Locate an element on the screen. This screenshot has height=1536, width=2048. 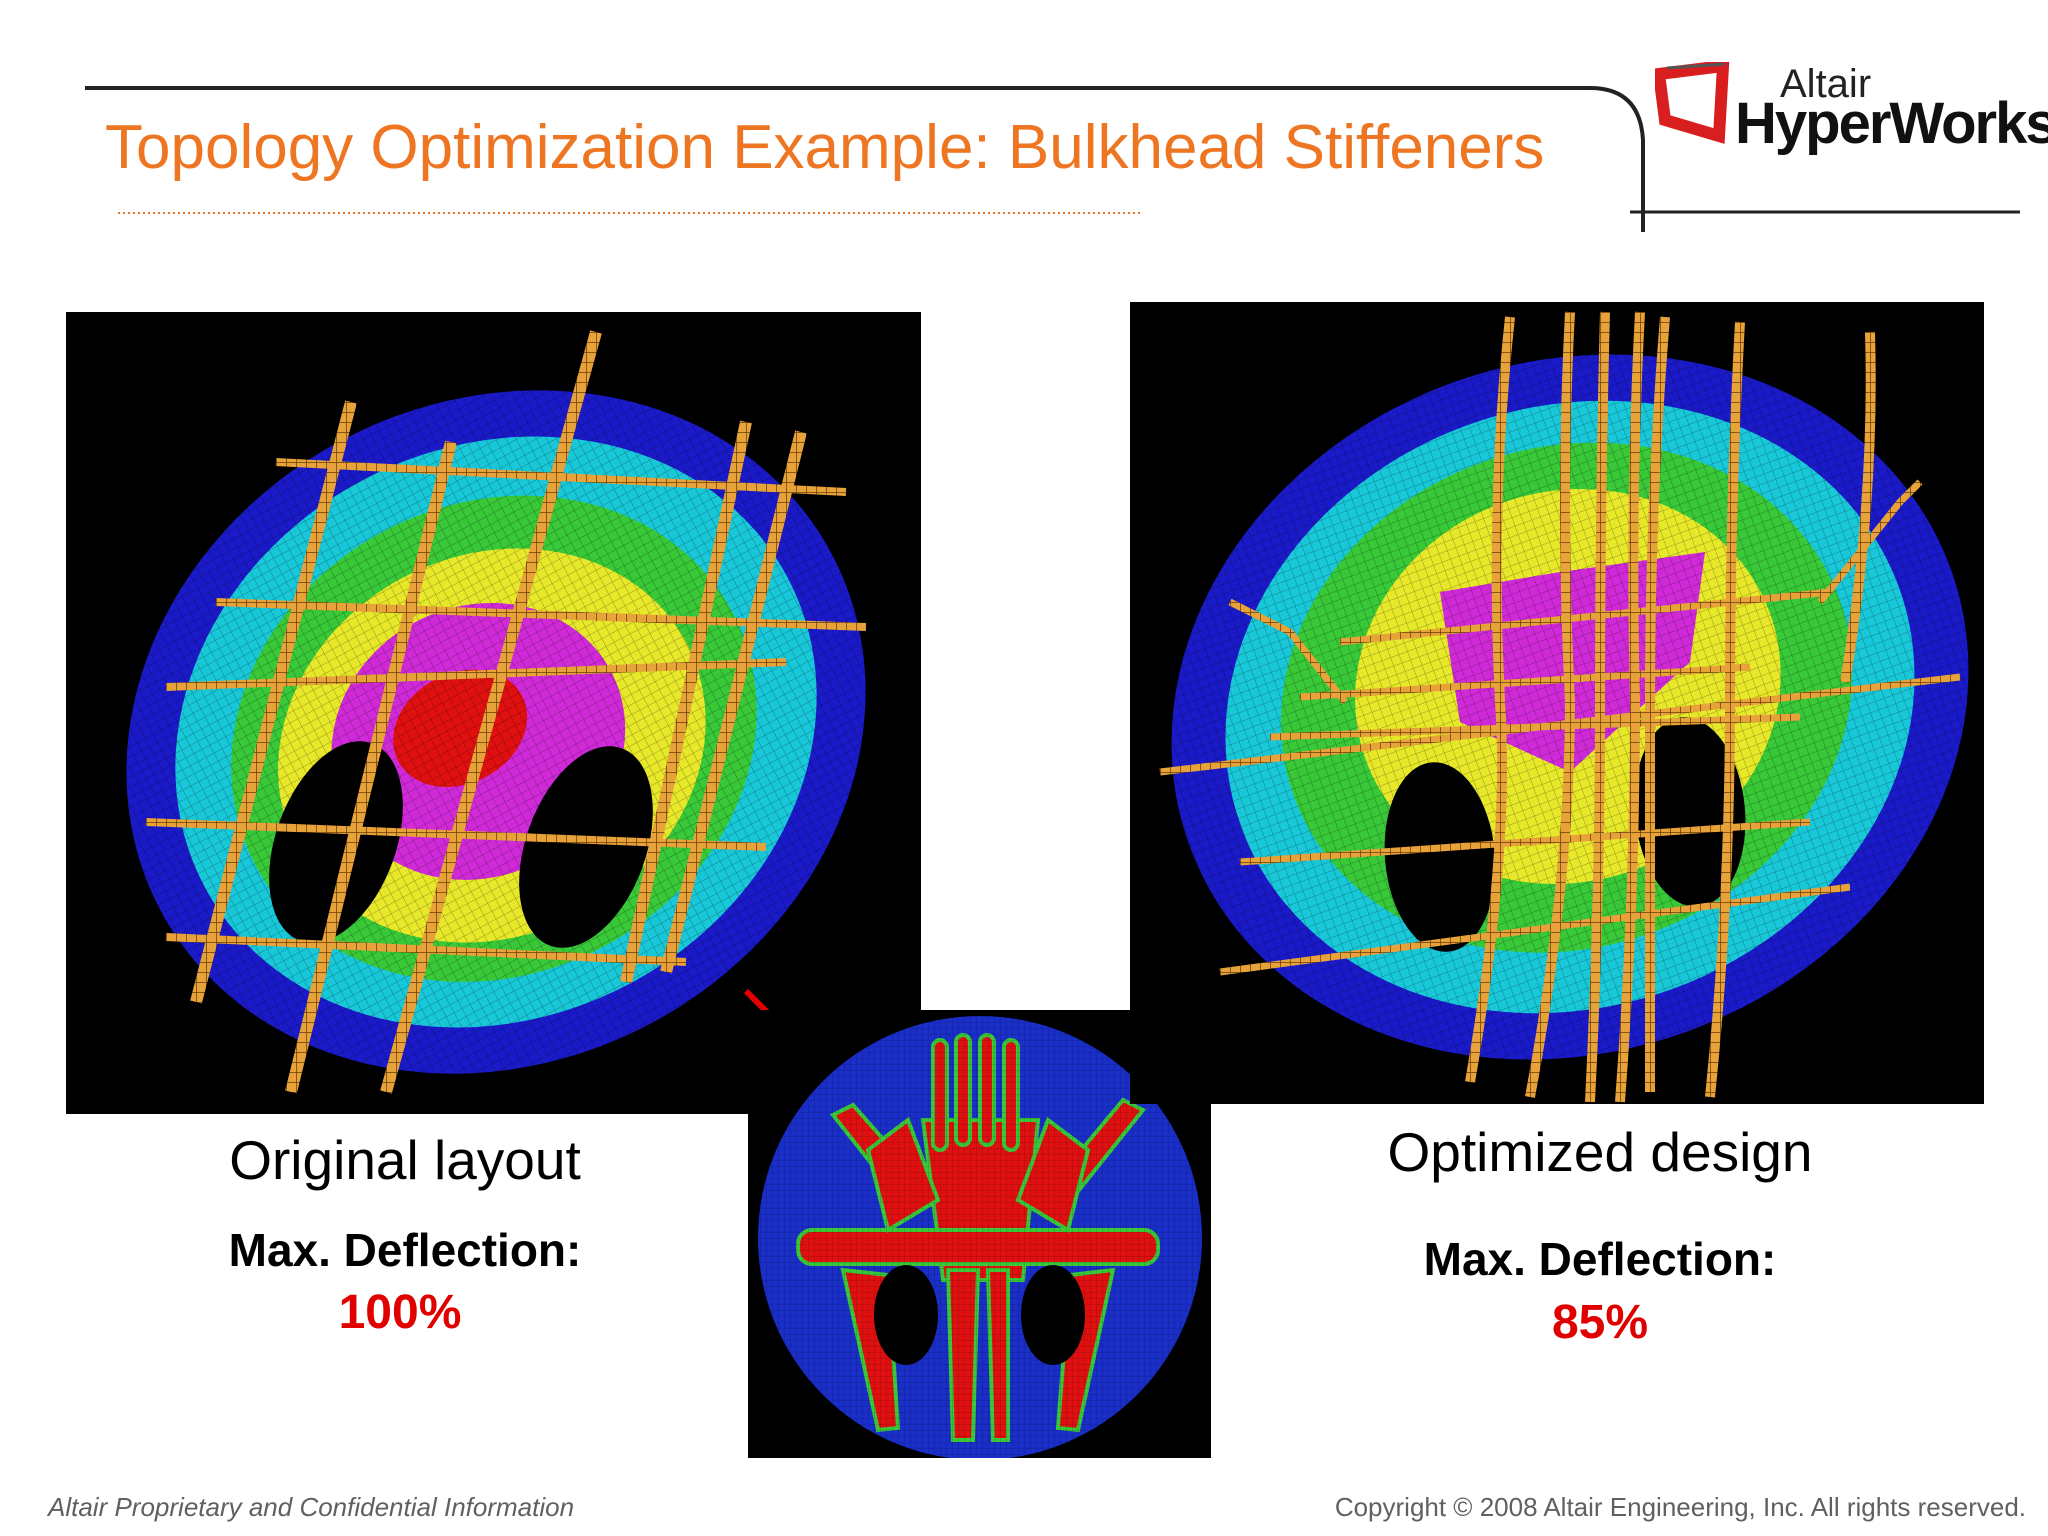
optimized-design-caption: Optimized design is located at coordinates (1600, 1152).